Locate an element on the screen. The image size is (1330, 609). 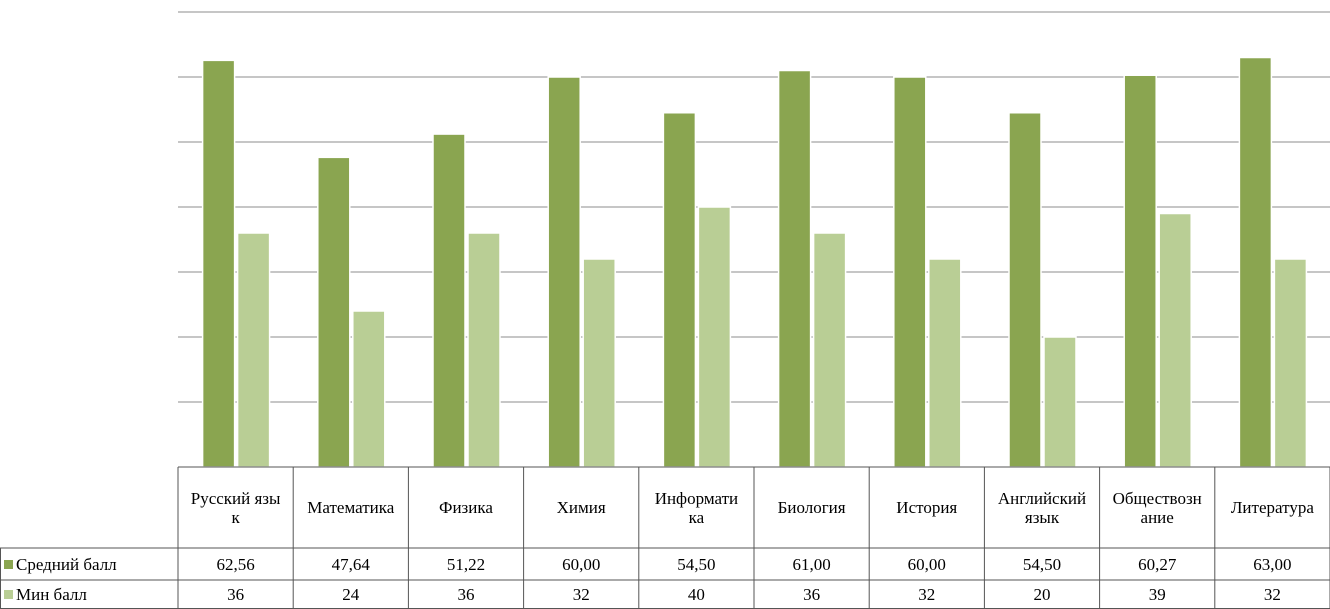
category-label: Физика is located at coordinates (465, 507).